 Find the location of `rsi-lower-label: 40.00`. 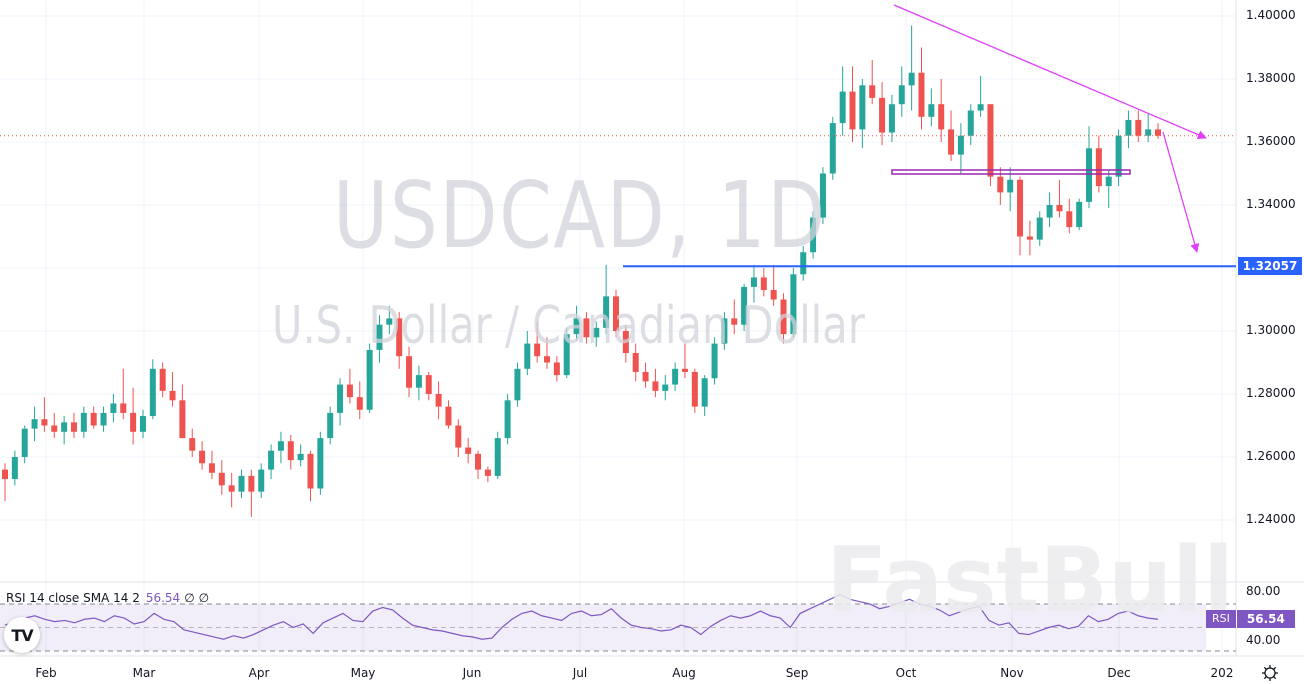

rsi-lower-label: 40.00 is located at coordinates (1263, 640).